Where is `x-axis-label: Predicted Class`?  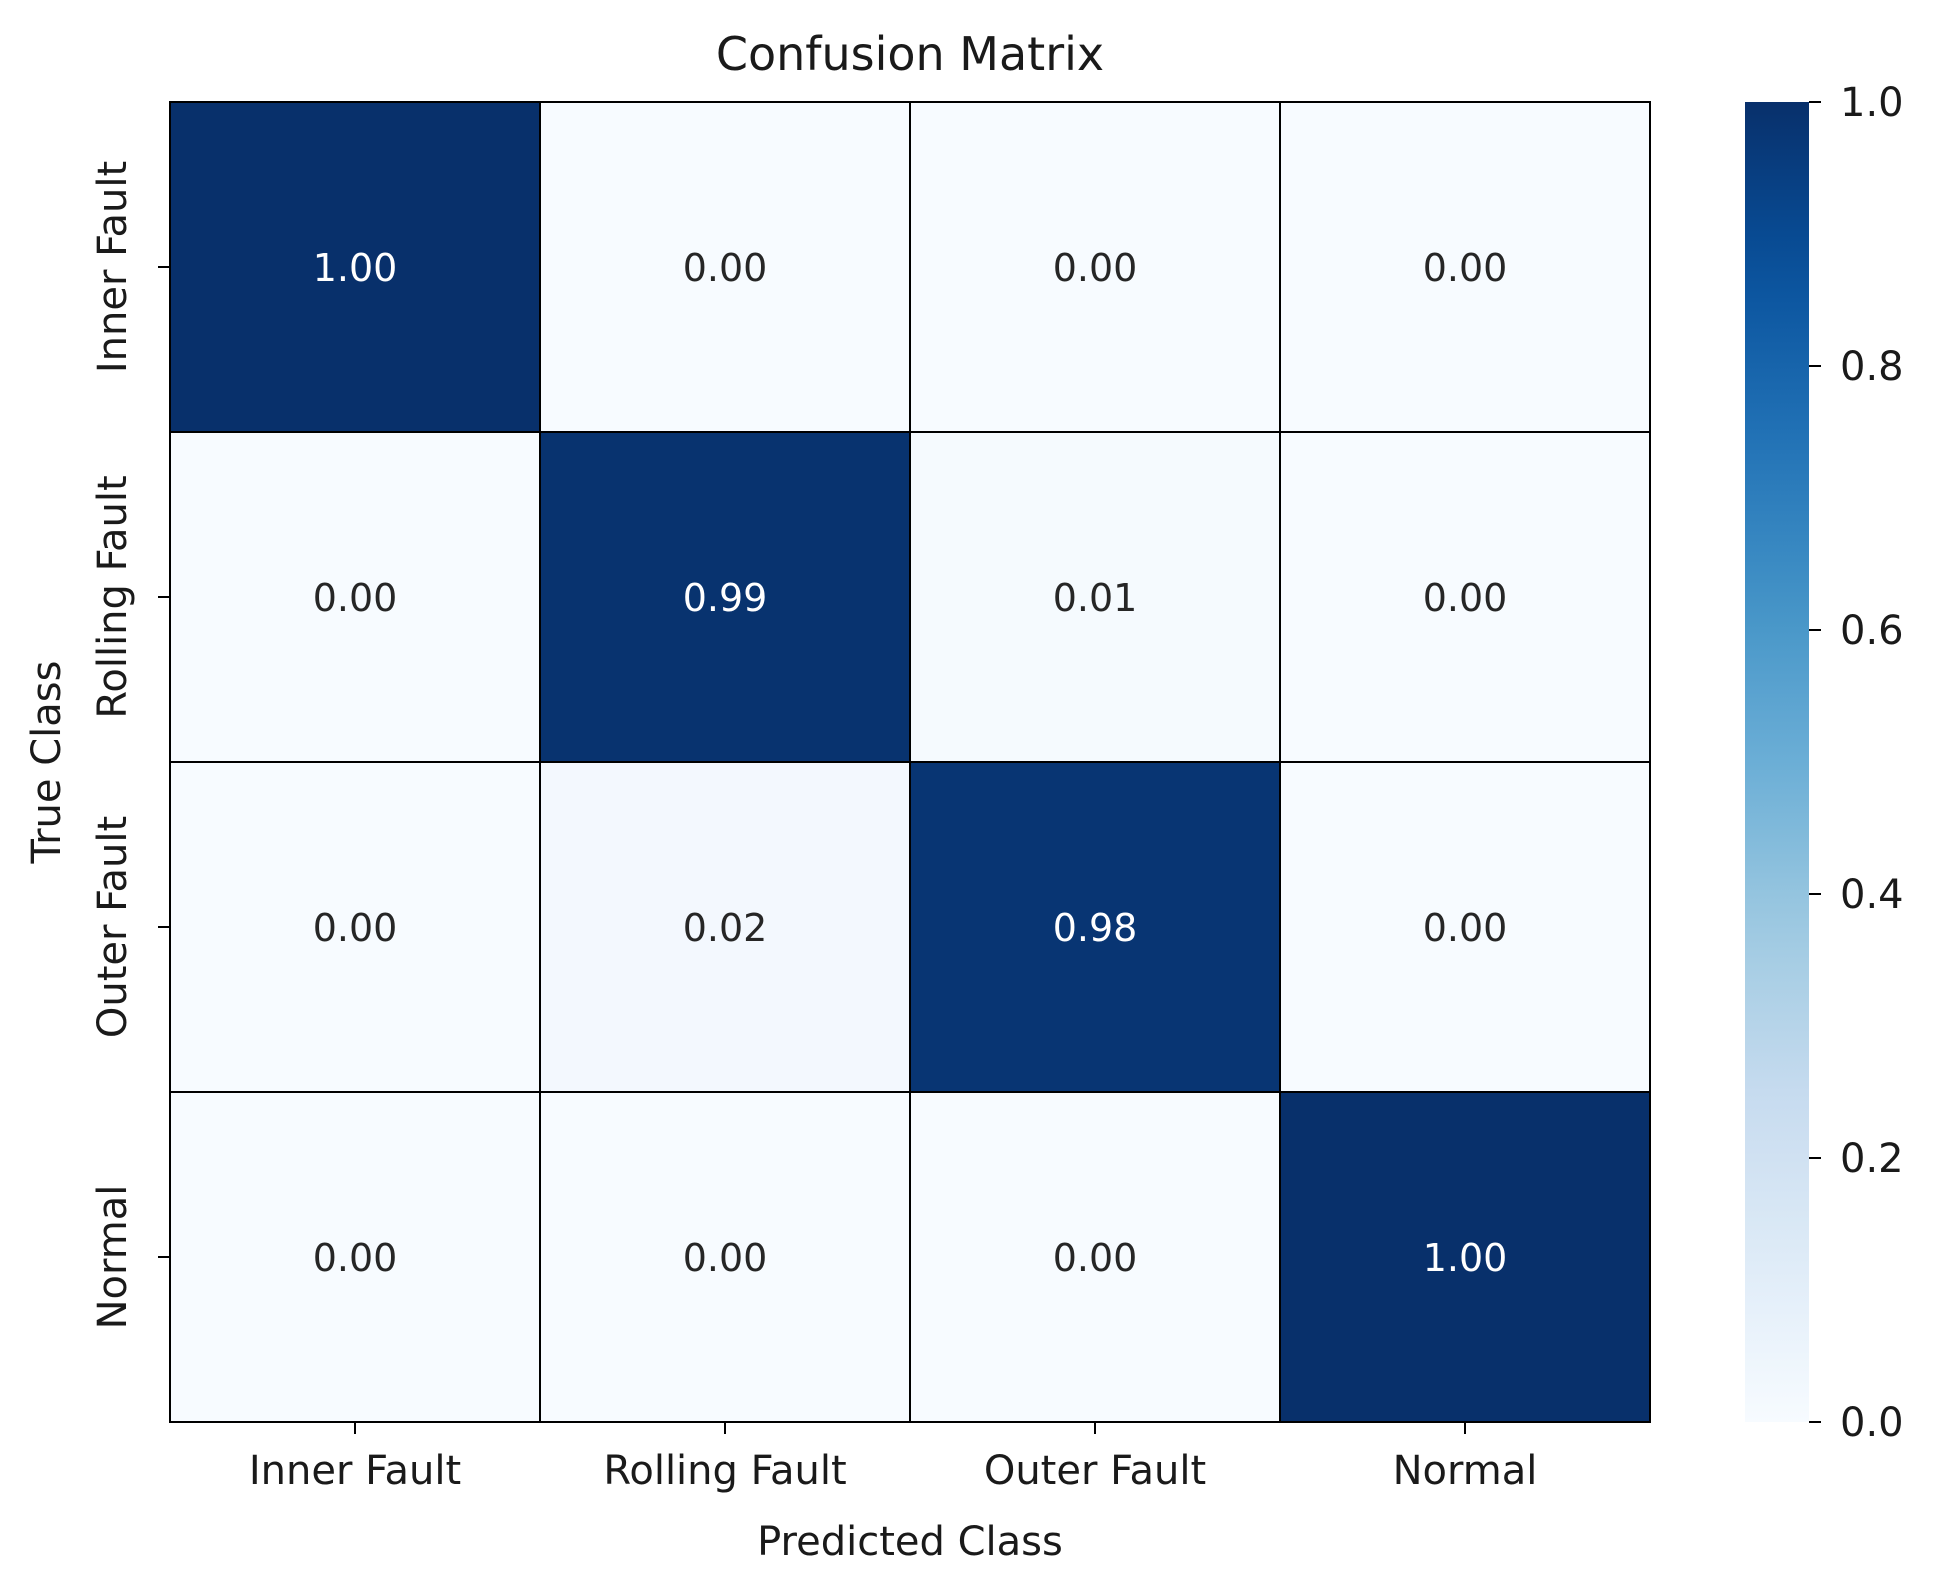
x-axis-label: Predicted Class is located at coordinates (910, 1542).